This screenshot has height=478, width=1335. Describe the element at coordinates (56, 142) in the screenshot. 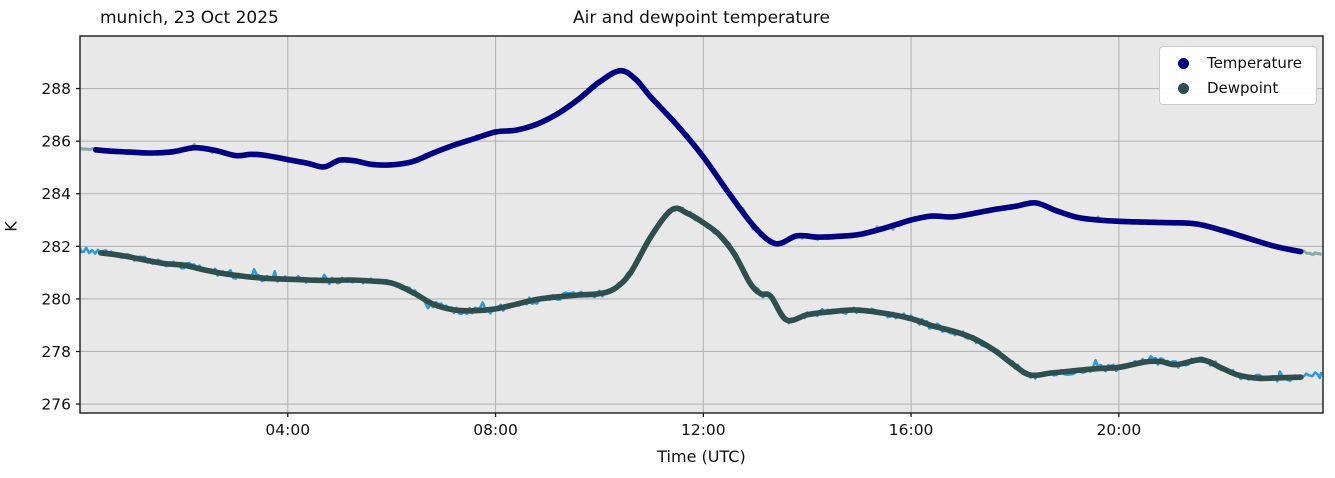

I see `y-tick-label: 286` at that location.